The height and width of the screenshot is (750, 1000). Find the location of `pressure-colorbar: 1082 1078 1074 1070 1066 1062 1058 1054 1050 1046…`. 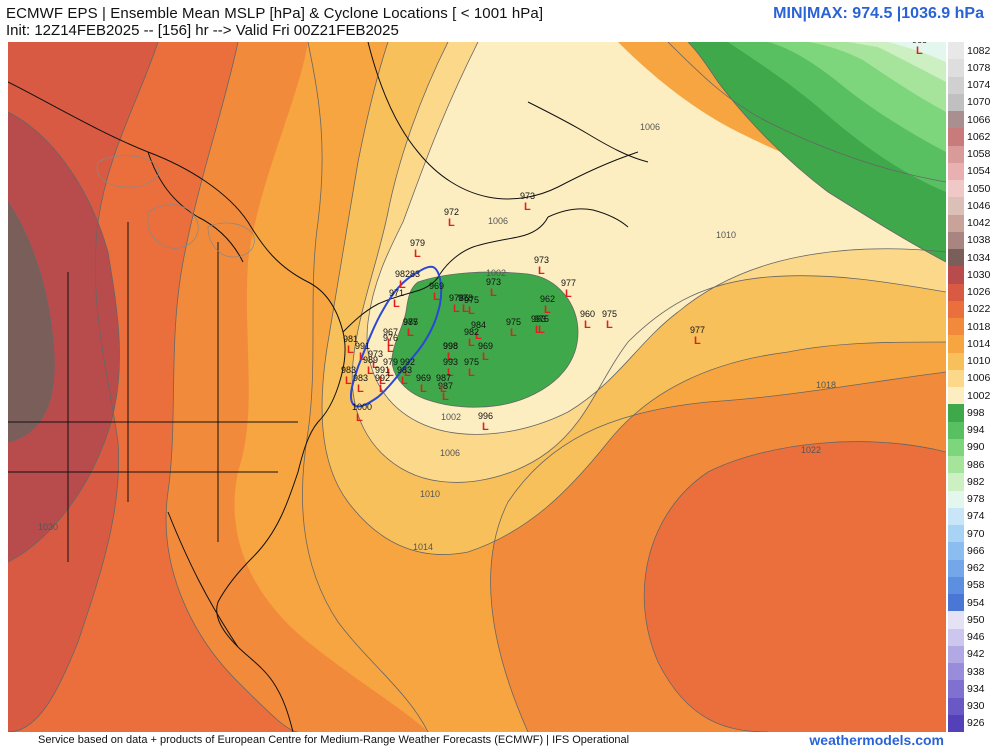

pressure-colorbar: 1082 1078 1074 1070 1066 1062 1058 1054 1050 1046… is located at coordinates (974, 387).